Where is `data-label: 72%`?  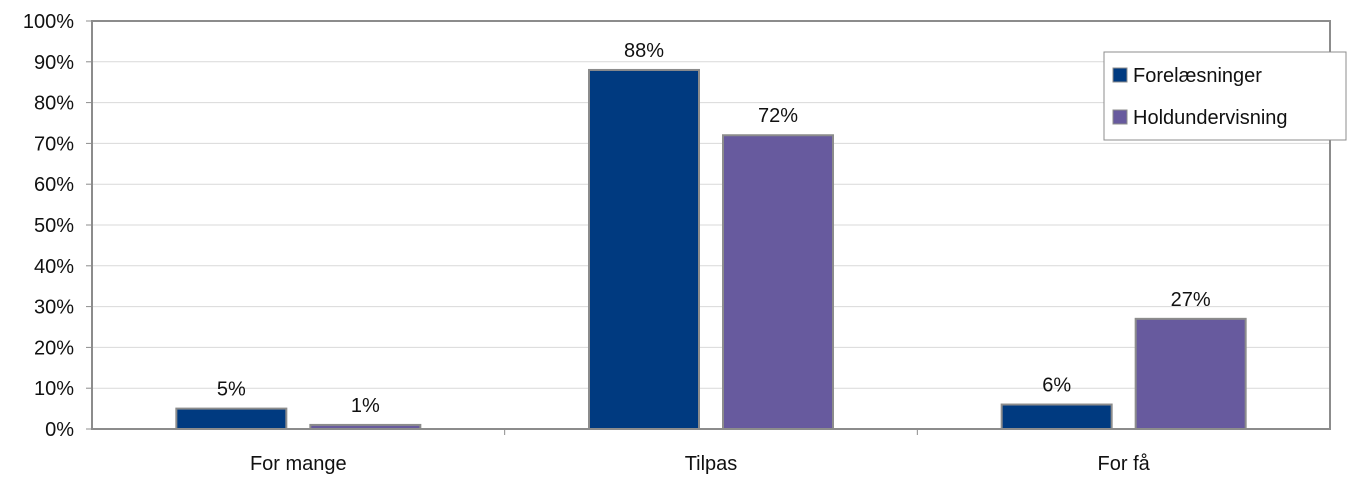 data-label: 72% is located at coordinates (778, 116).